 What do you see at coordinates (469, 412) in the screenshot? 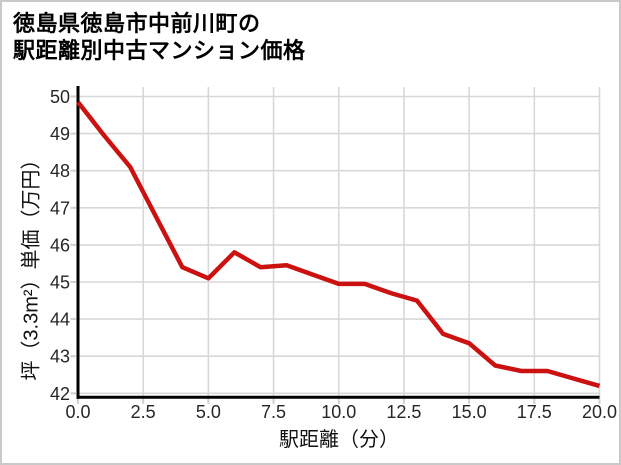
I see `x-tick-label: 15.0` at bounding box center [469, 412].